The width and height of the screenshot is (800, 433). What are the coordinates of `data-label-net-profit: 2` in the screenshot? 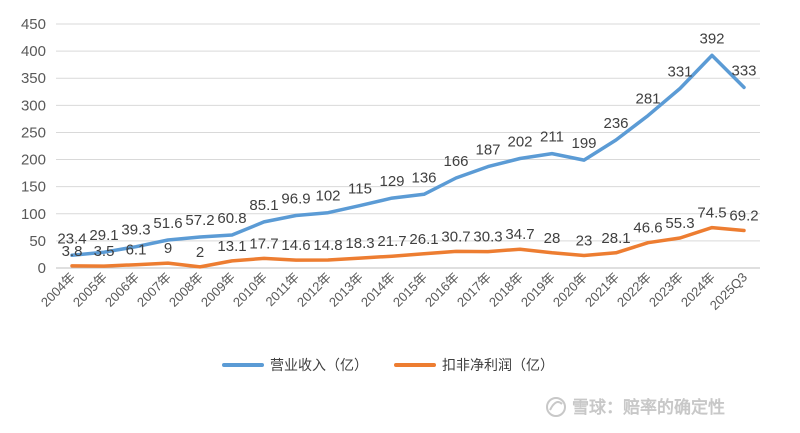 It's located at (200, 252).